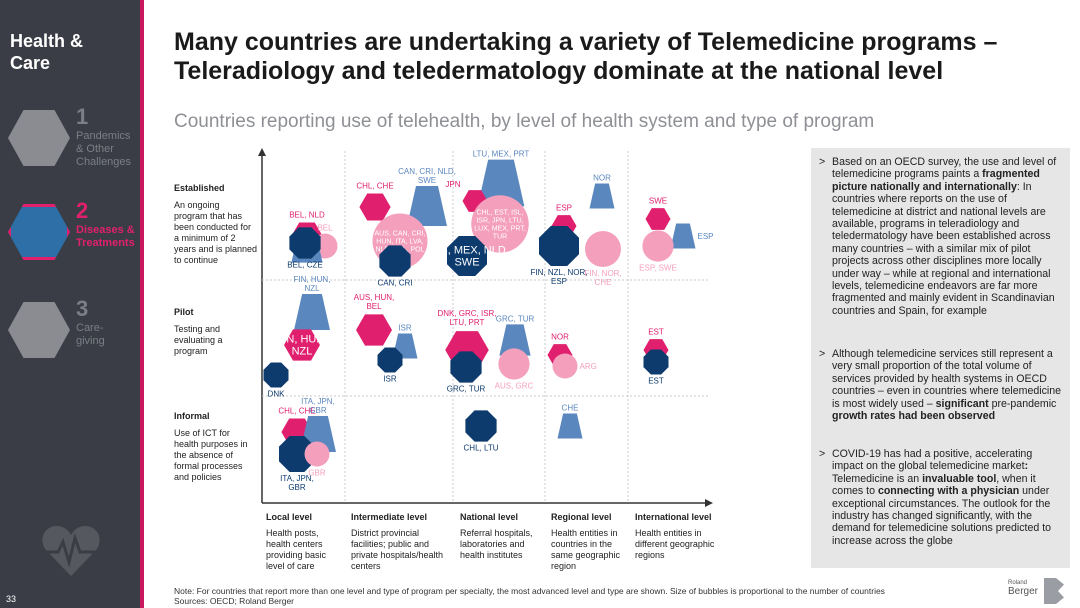 This screenshot has height=608, width=1080. I want to click on telemonitoring-bubble-label: DNK, GRC, ISR, LTU, PRT, so click(466, 318).